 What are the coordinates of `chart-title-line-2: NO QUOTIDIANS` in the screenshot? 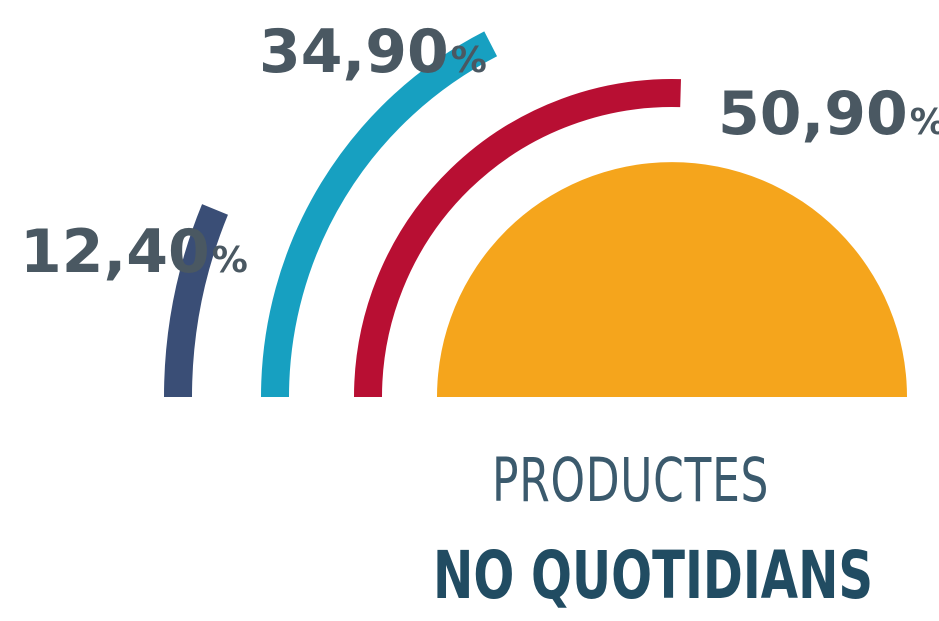 It's located at (653, 575).